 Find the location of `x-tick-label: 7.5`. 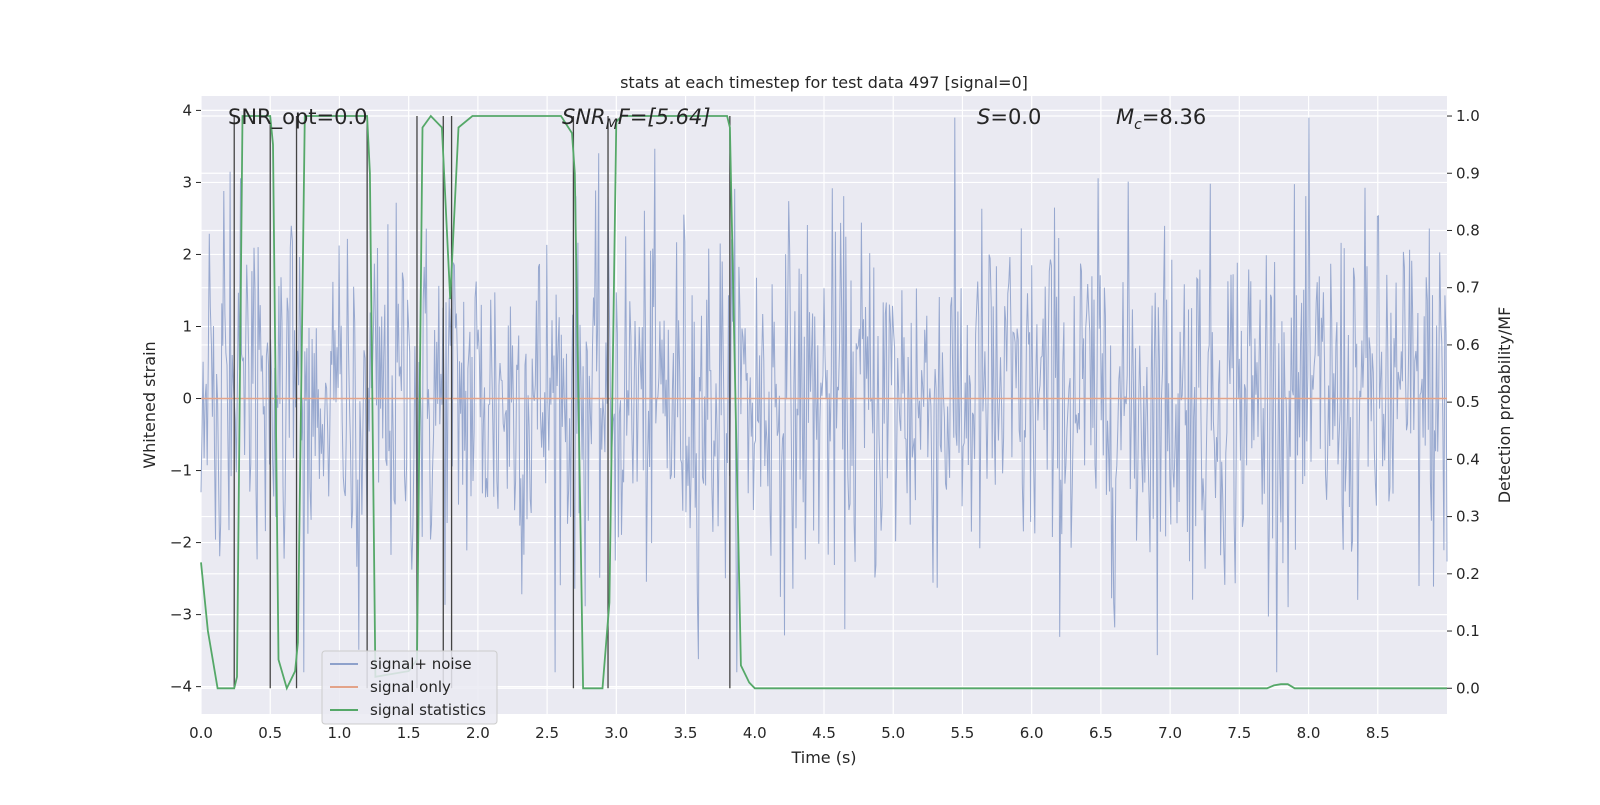

x-tick-label: 7.5 is located at coordinates (1239, 733).